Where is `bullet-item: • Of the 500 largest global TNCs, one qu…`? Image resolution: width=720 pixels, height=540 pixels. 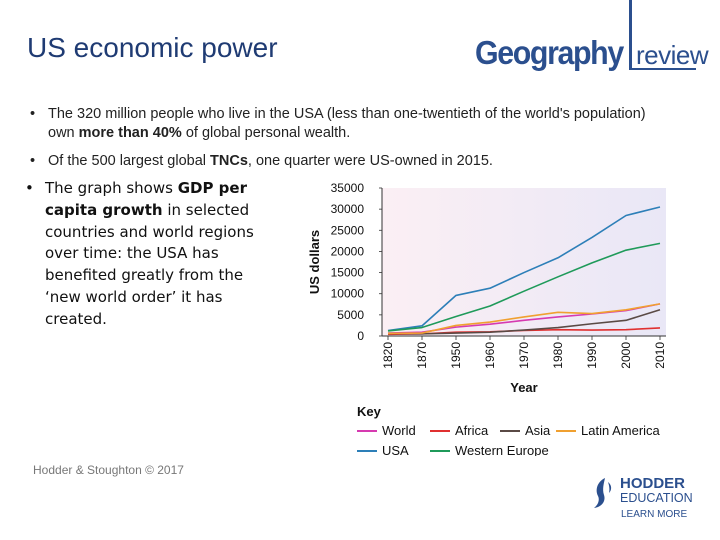
bullet-item: • Of the 500 largest global TNCs, one qu… is located at coordinates (350, 161).